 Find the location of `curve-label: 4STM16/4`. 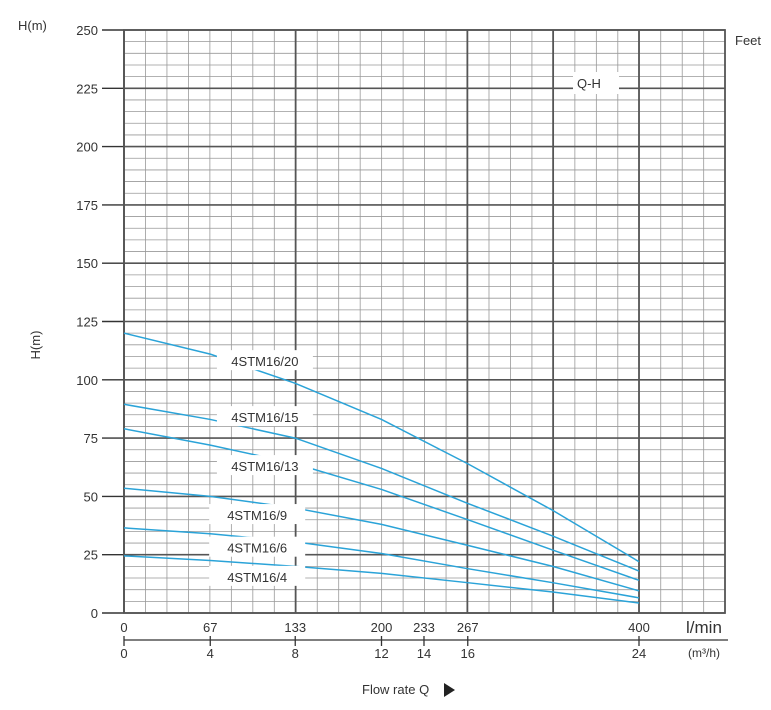

curve-label: 4STM16/4 is located at coordinates (257, 577).